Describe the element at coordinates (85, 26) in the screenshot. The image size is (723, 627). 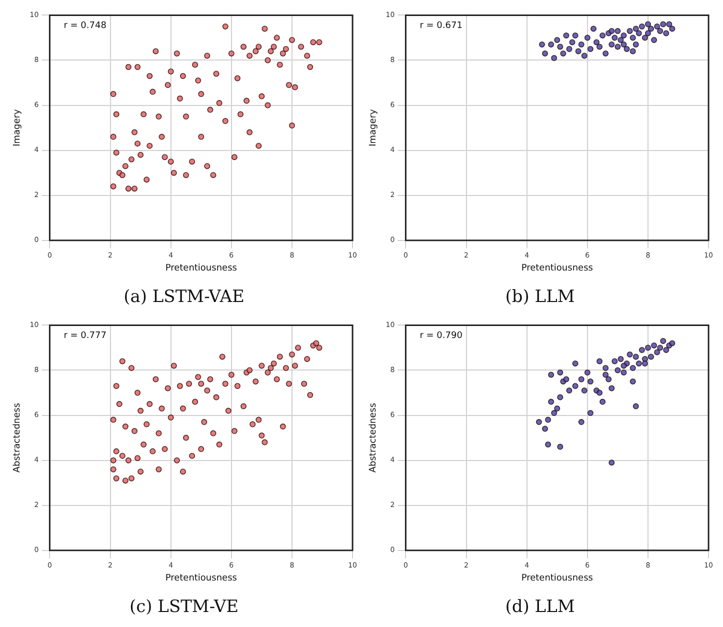
I see `annotation: r = 0.748` at that location.